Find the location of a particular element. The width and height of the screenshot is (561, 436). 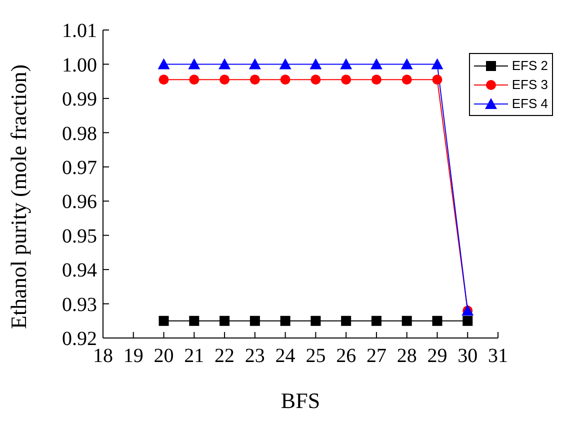

y-axis-title: Ethanol purity (mole fraction) is located at coordinates (18, 196).